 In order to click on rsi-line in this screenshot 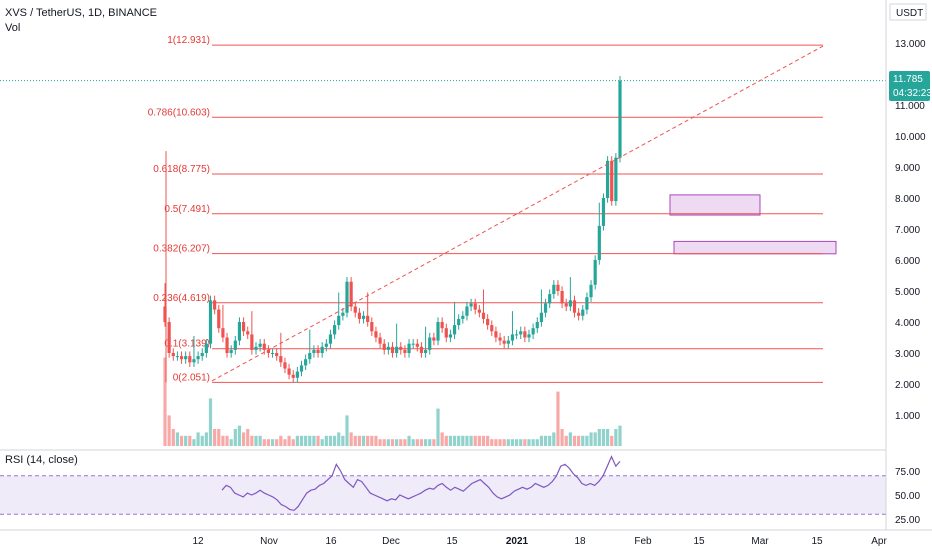, I will do `click(421, 483)`.